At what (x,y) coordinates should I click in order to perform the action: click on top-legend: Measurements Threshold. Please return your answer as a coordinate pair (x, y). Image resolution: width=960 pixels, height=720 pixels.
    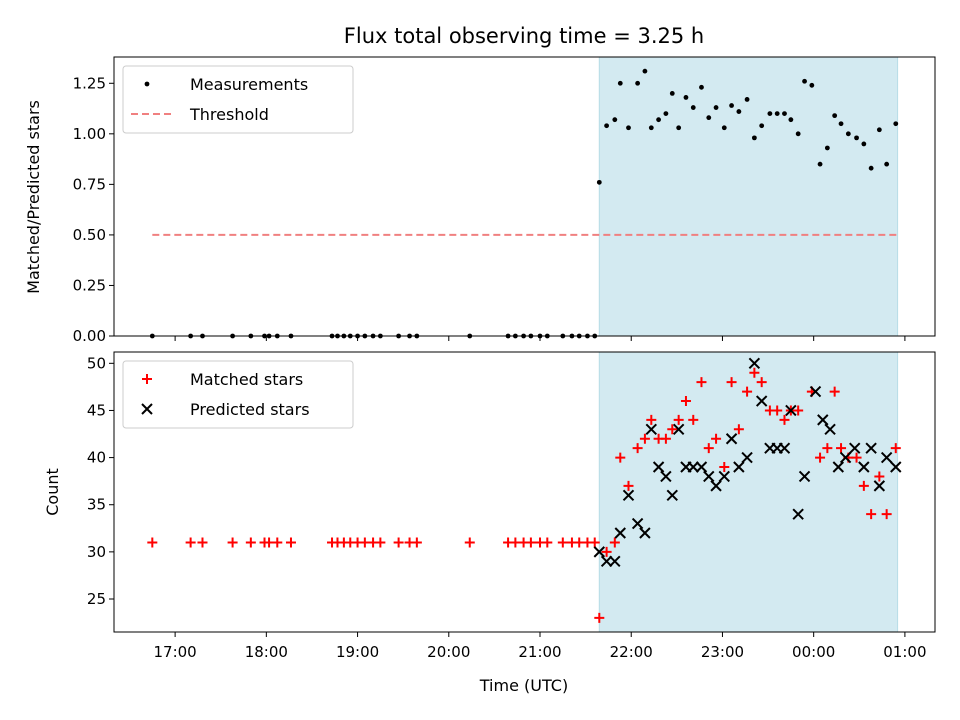
    Looking at the image, I should click on (238, 99).